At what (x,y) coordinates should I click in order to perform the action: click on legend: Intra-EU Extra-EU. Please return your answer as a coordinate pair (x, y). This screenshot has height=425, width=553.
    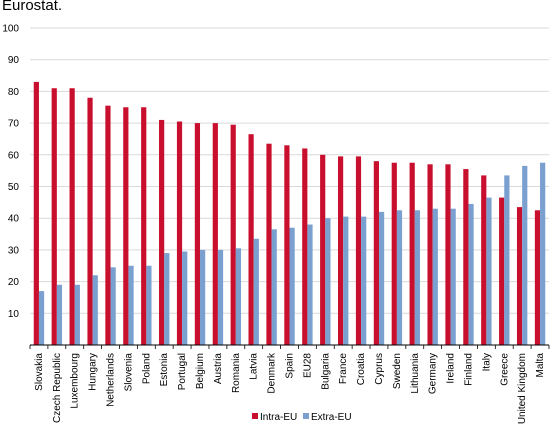
    Looking at the image, I should click on (302, 417).